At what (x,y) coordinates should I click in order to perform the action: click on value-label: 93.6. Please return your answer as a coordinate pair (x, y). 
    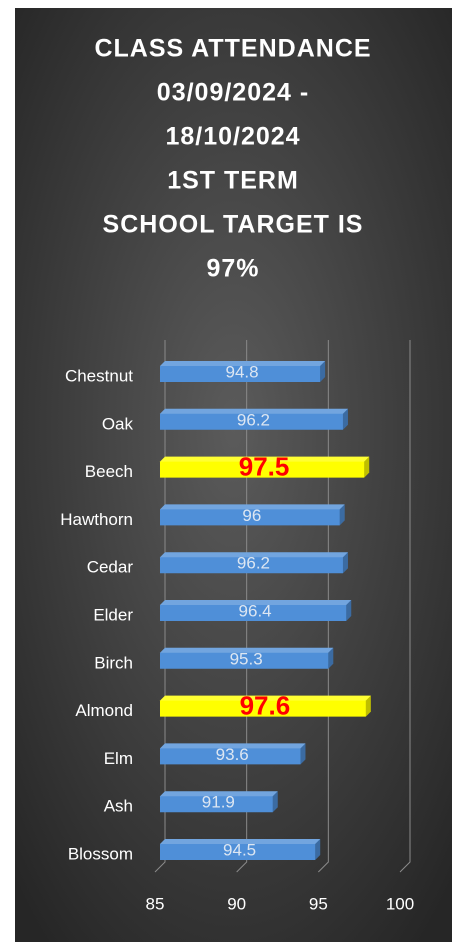
    Looking at the image, I should click on (232, 754).